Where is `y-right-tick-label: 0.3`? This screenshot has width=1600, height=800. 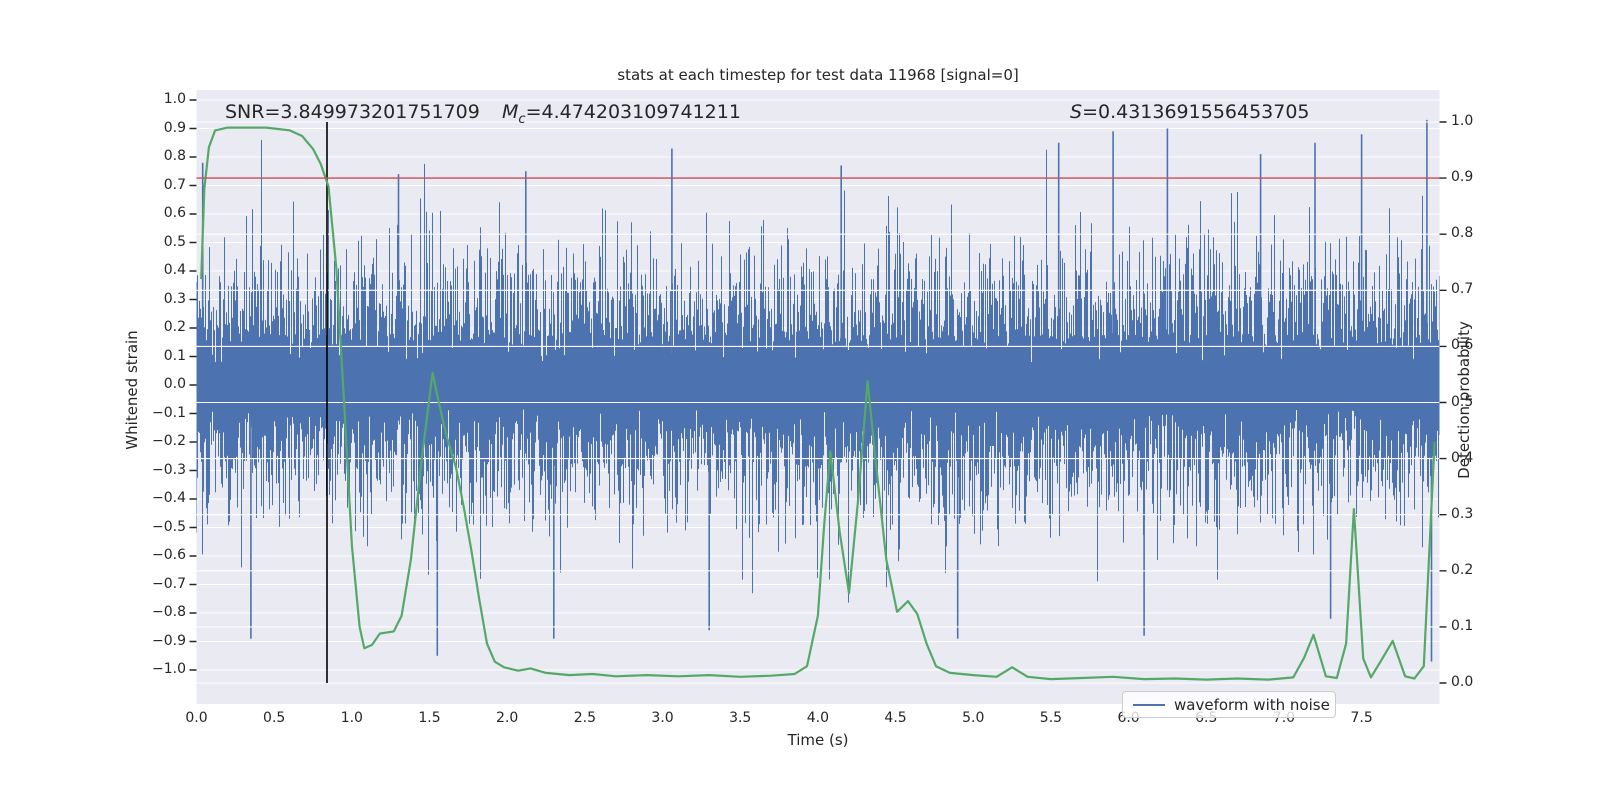
y-right-tick-label: 0.3 is located at coordinates (1462, 513).